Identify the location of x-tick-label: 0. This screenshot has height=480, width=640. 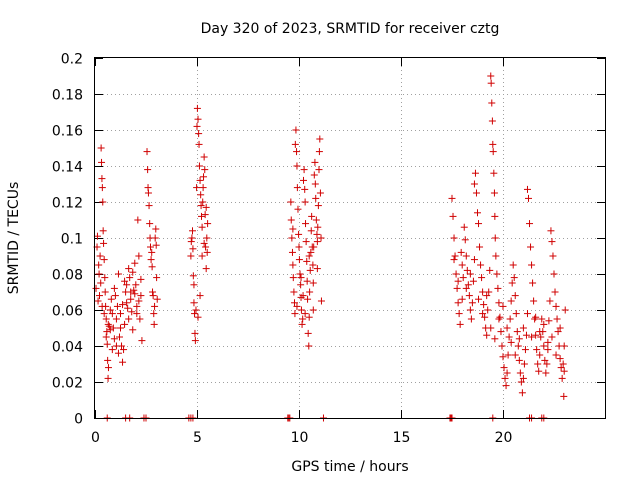
(95, 438).